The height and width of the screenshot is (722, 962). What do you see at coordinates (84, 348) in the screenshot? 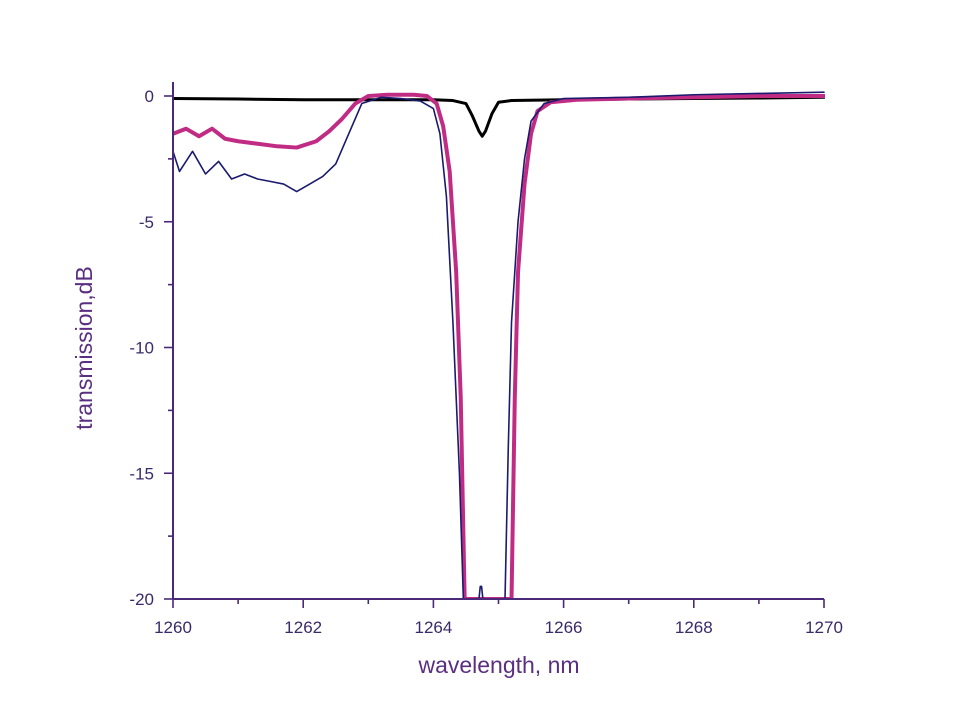
I see `y-axis-title: transmission,dB` at bounding box center [84, 348].